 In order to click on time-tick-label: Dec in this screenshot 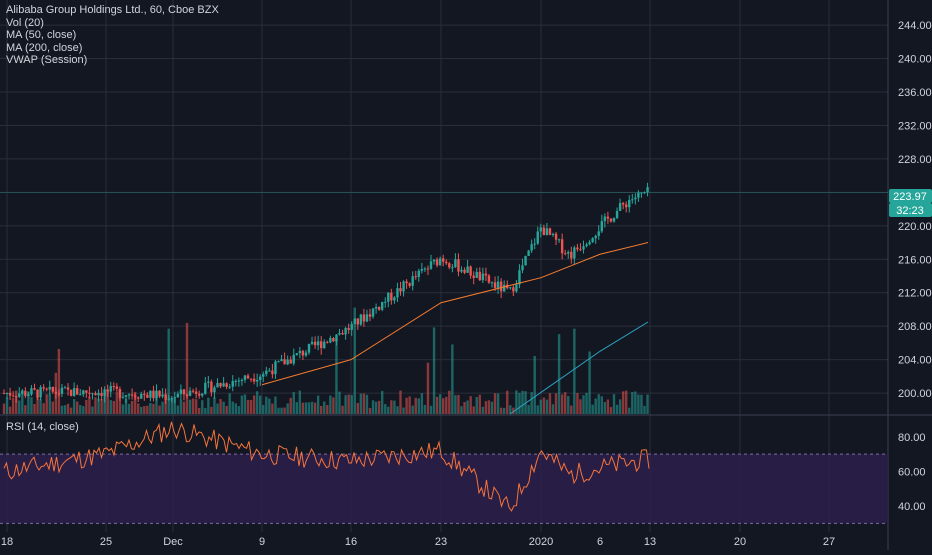, I will do `click(173, 542)`.